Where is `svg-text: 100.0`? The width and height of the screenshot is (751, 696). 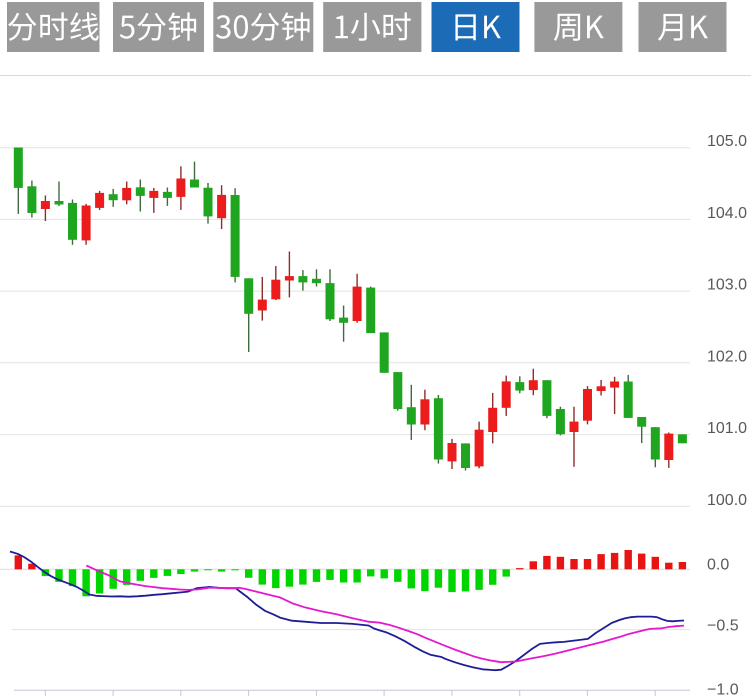
svg-text: 100.0 is located at coordinates (727, 500).